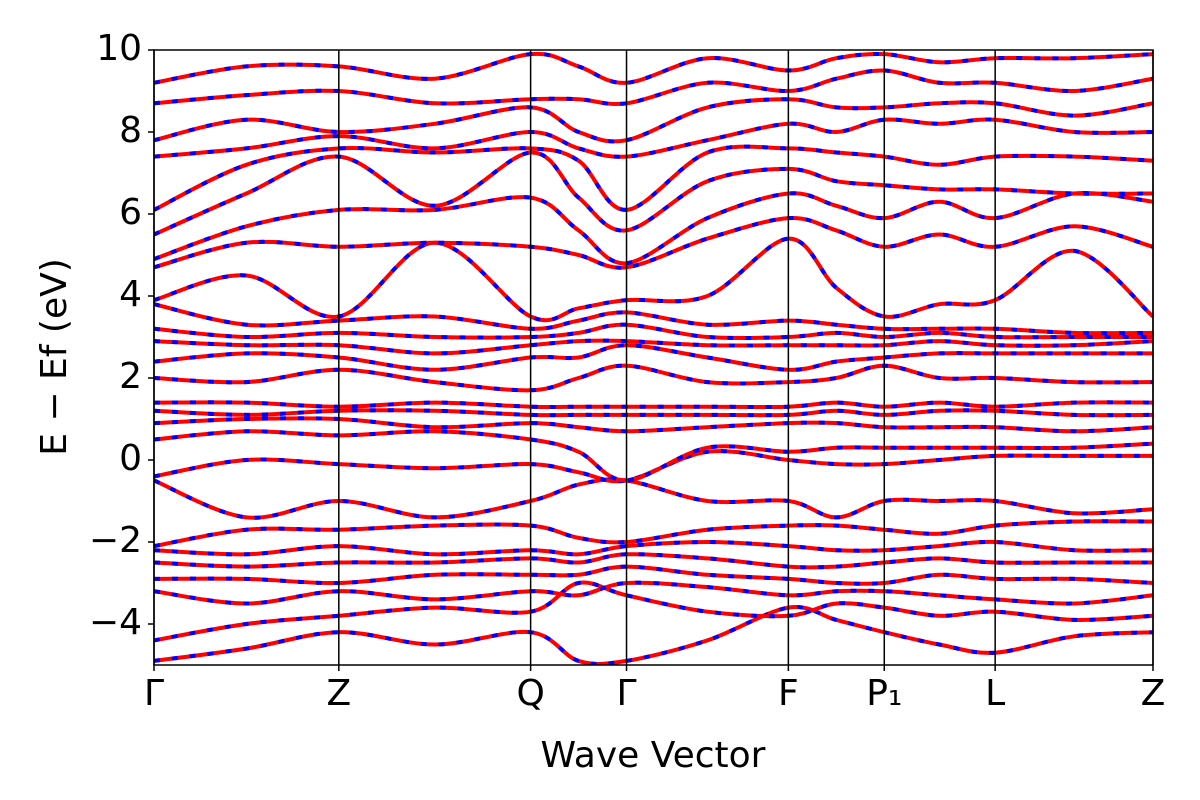  What do you see at coordinates (884, 693) in the screenshot?
I see `x-tick-label: P₁` at bounding box center [884, 693].